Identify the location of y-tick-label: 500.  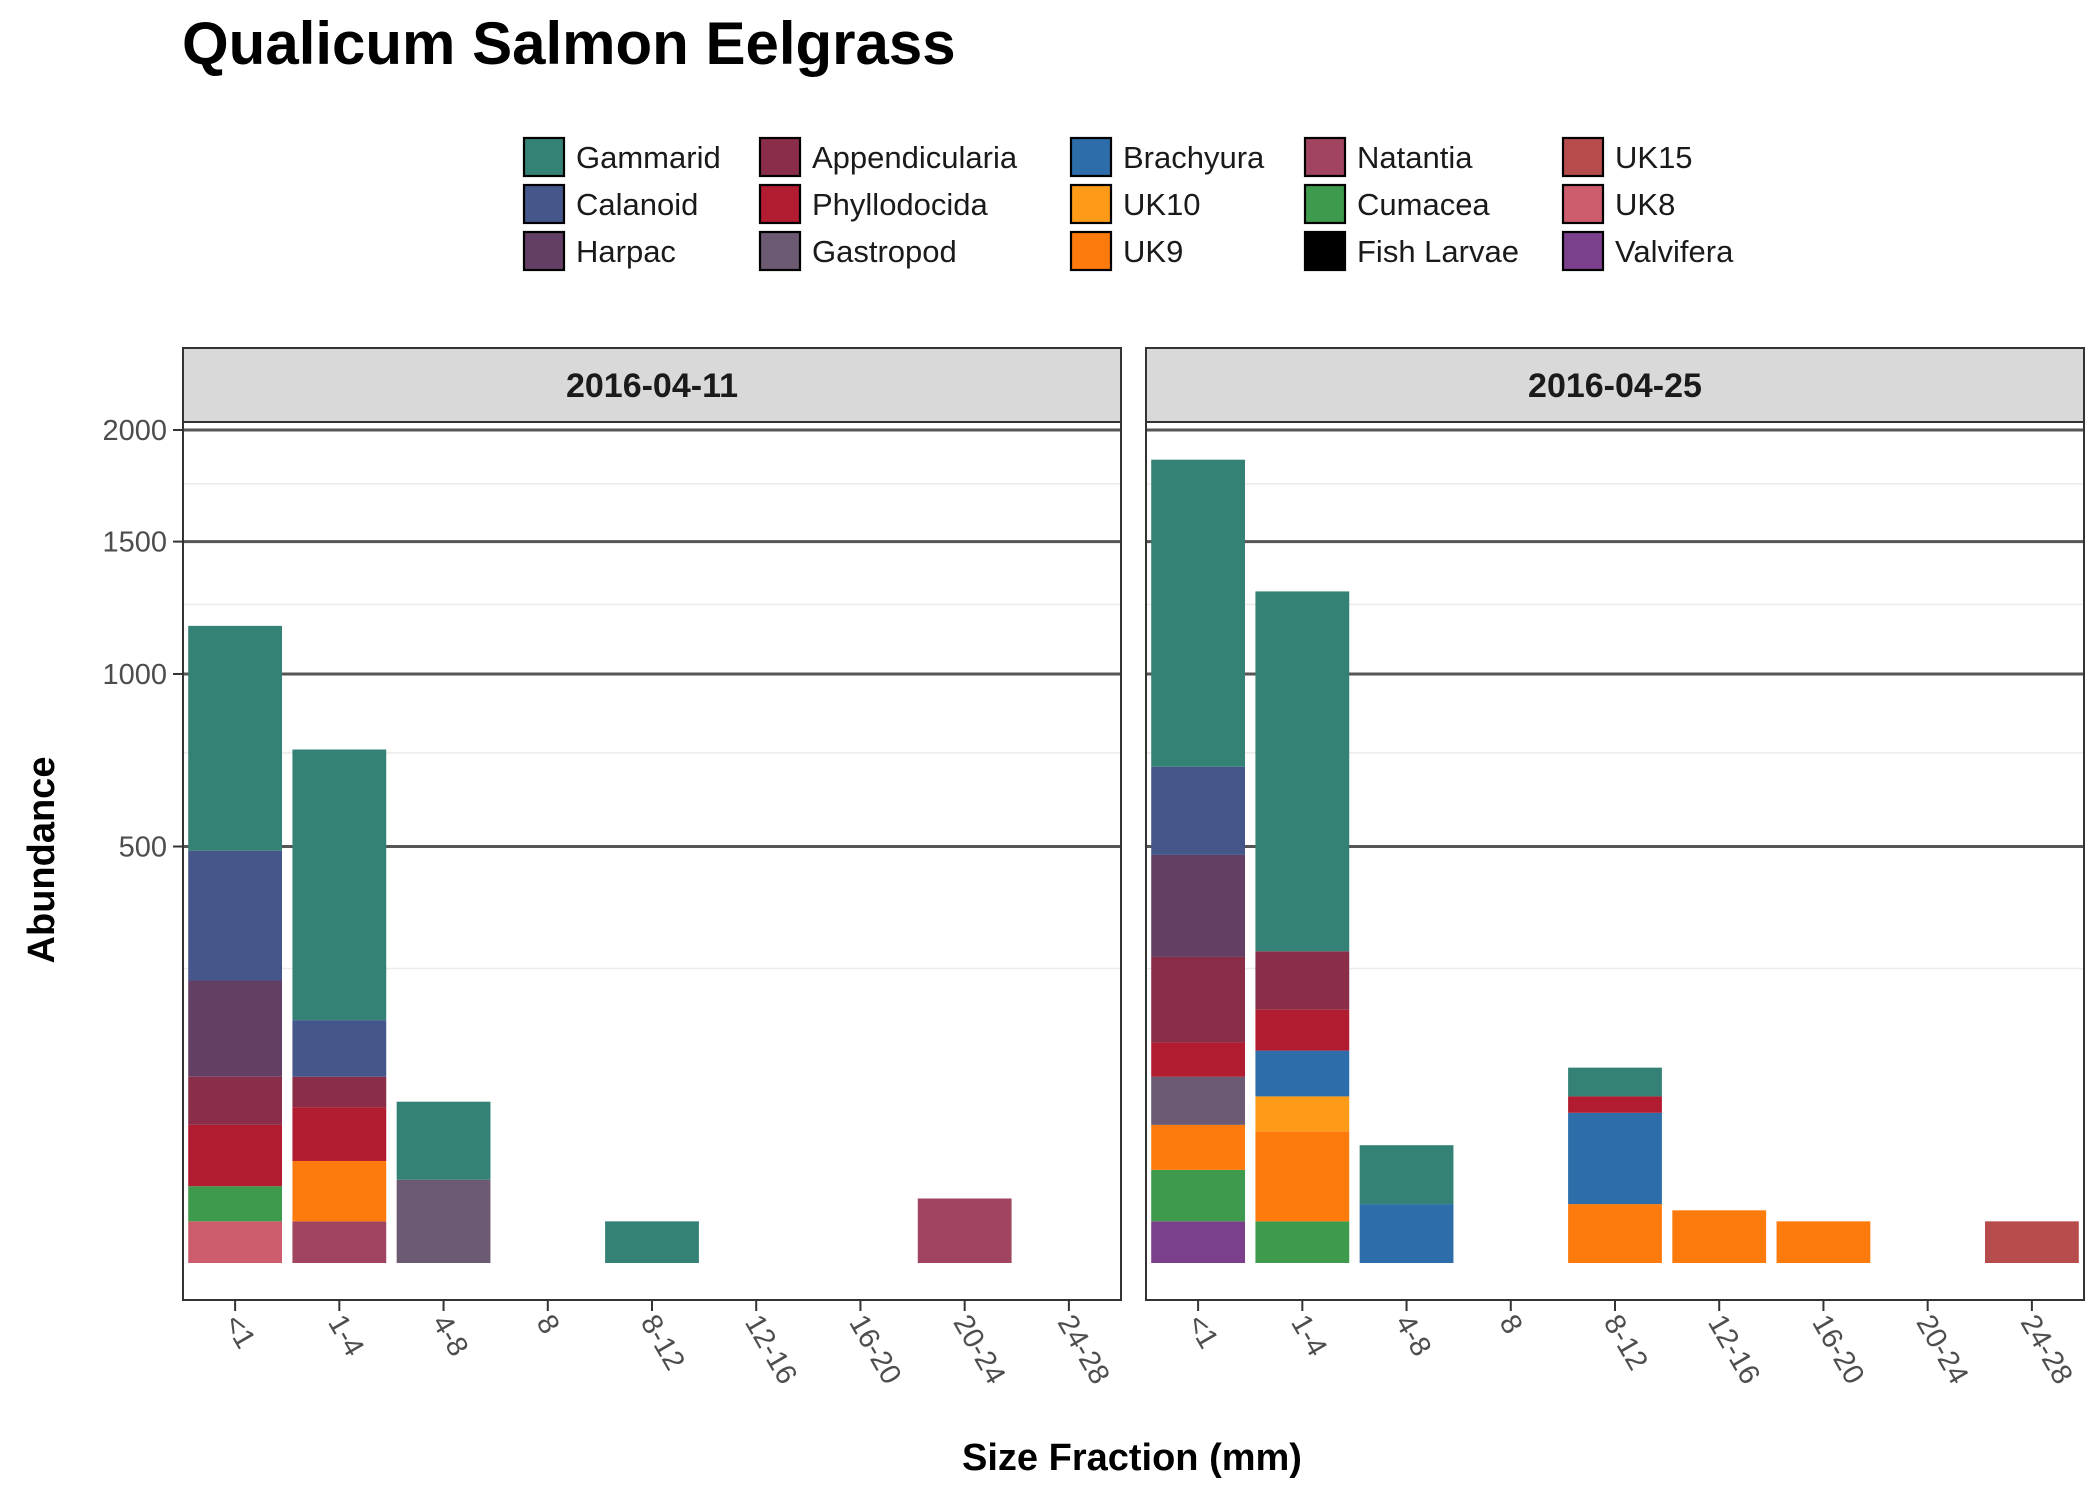
(143, 848).